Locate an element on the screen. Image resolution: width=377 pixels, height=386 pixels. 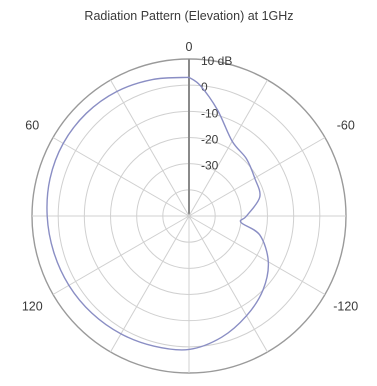
radial-tick-labels: 10 dB 0 -10 -20 -30 is located at coordinates (216, 113).